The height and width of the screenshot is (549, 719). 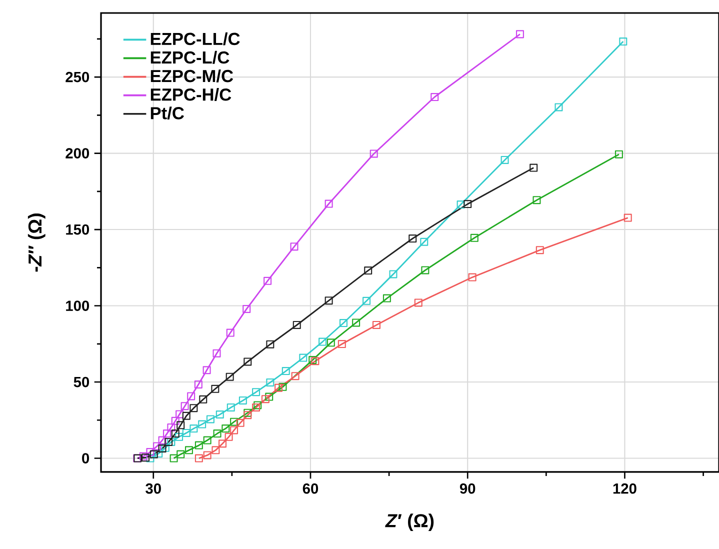 I want to click on y-tick-label: 150, so click(x=78, y=229).